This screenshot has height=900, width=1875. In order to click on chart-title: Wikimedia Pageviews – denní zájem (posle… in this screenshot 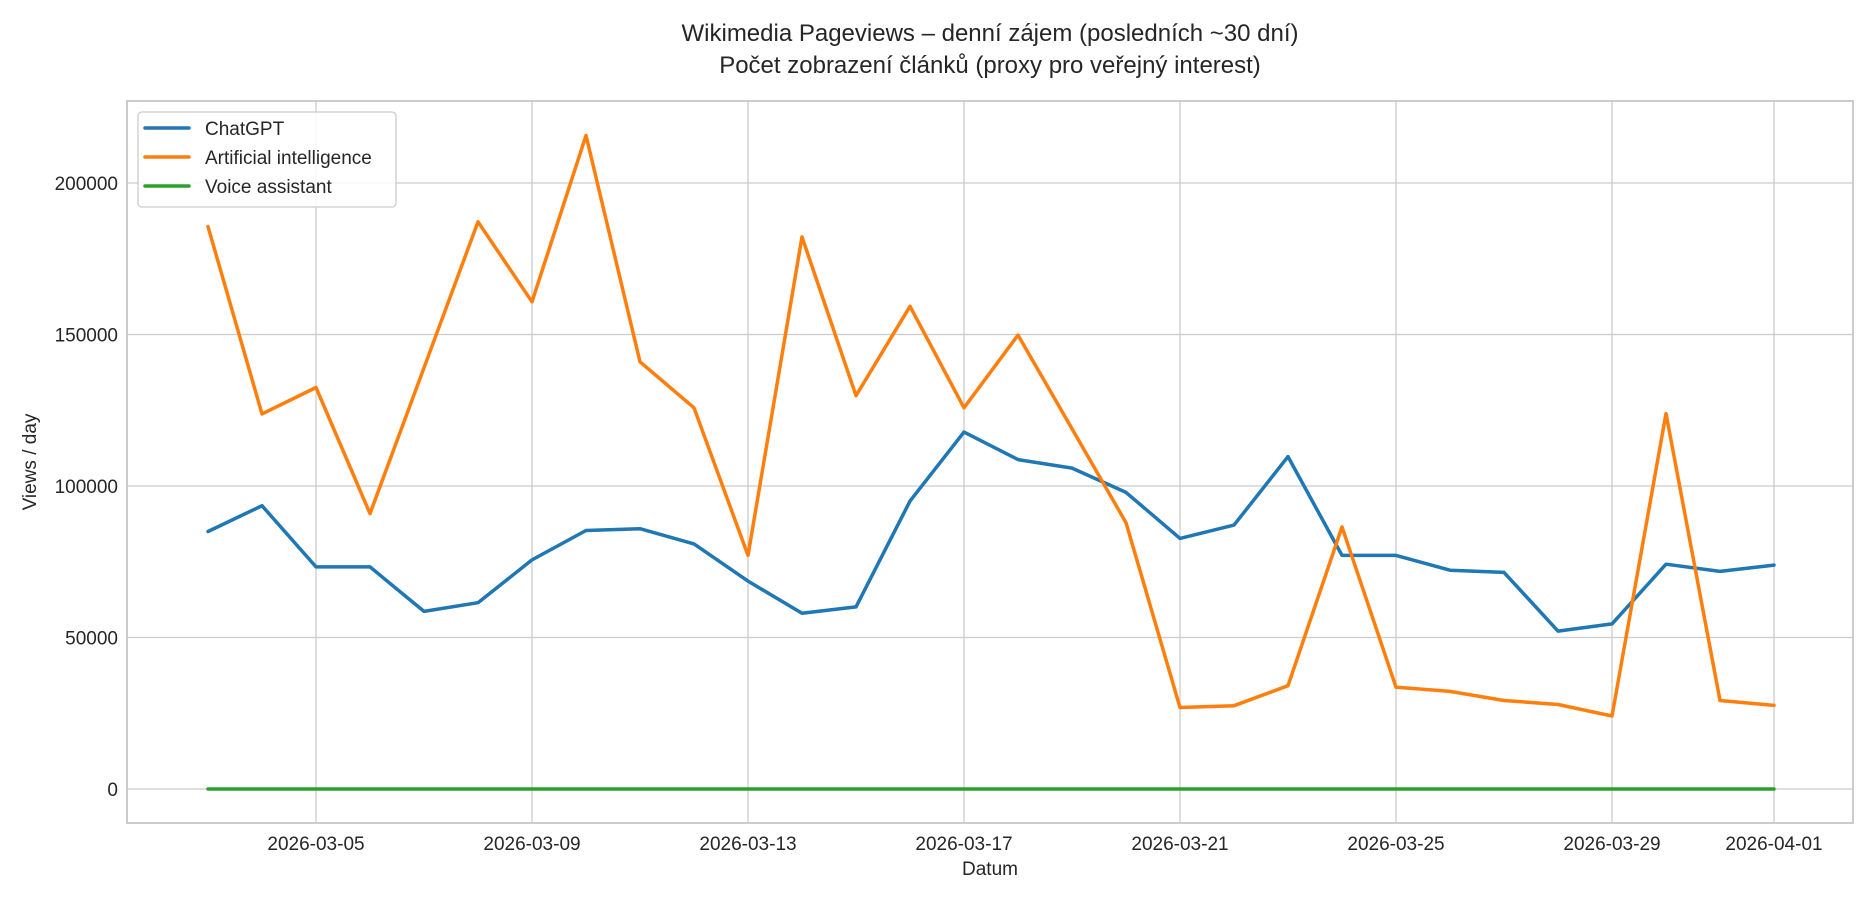, I will do `click(990, 33)`.